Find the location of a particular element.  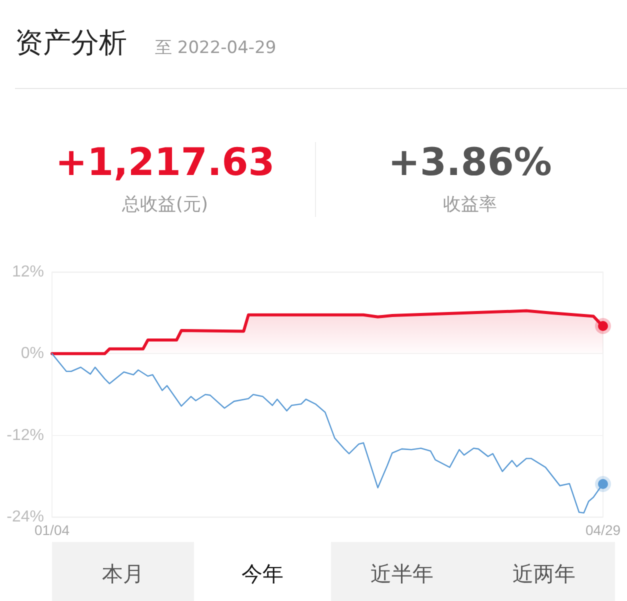

x-tick-label: 04/29 is located at coordinates (603, 530).